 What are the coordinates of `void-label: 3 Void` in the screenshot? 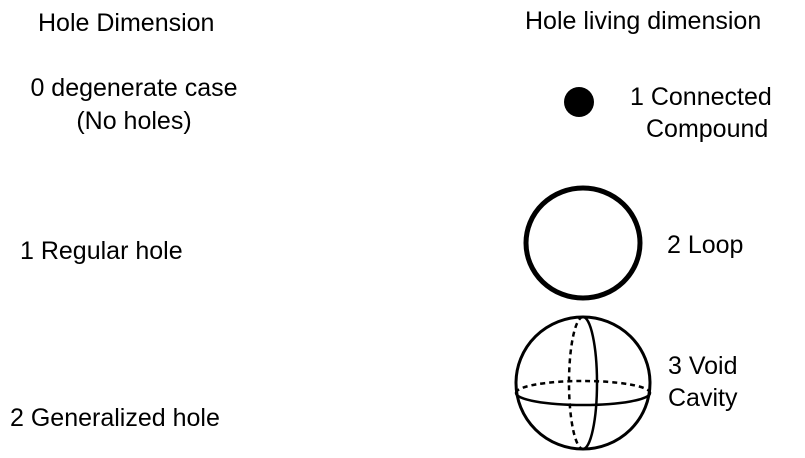 It's located at (703, 366).